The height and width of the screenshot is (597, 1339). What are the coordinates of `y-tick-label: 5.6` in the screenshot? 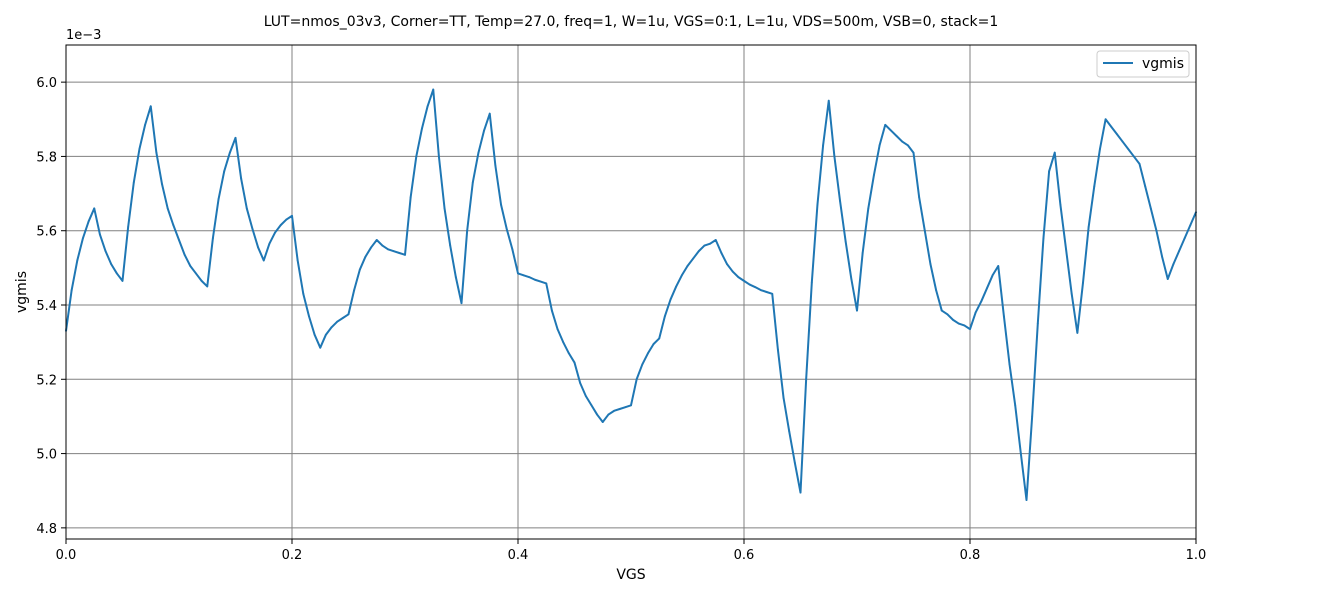 It's located at (46, 232).